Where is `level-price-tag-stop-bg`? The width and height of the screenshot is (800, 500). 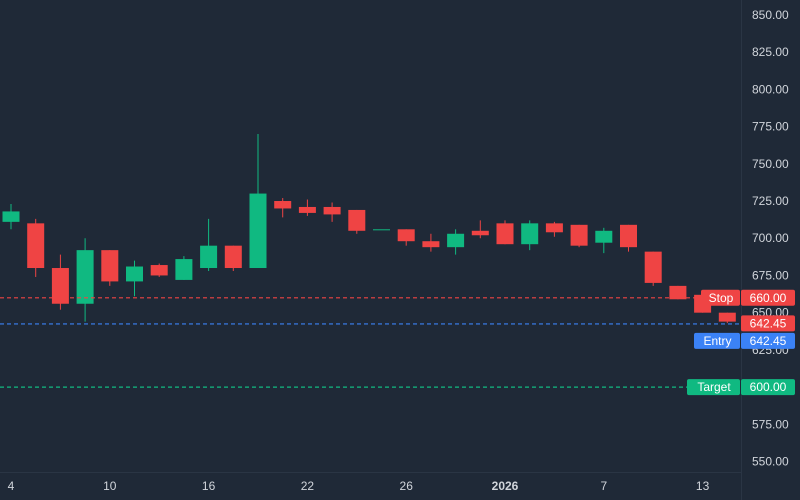
level-price-tag-stop-bg is located at coordinates (768, 297).